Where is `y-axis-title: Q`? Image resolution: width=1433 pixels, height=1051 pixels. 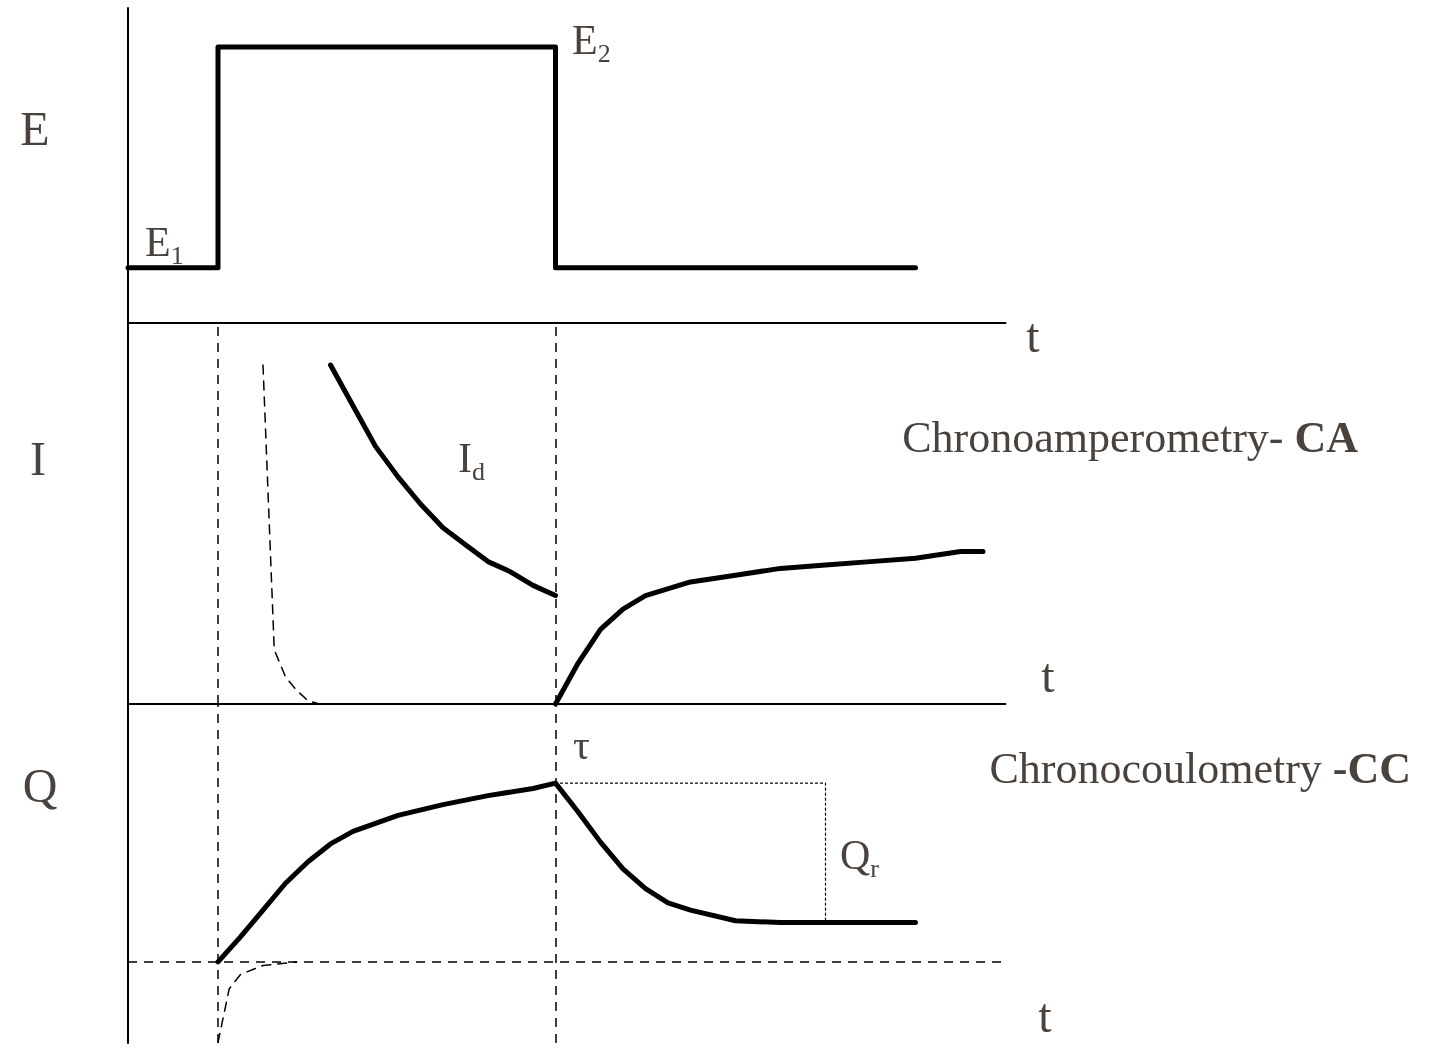 y-axis-title: Q is located at coordinates (40, 785).